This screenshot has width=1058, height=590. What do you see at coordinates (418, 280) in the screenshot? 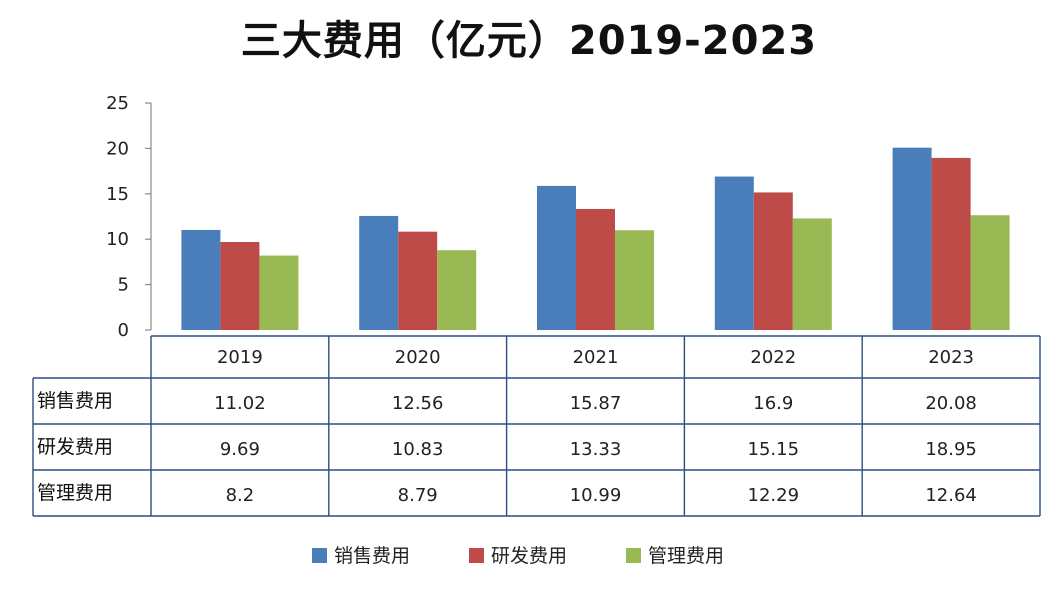
I see `bar-2-2020` at bounding box center [418, 280].